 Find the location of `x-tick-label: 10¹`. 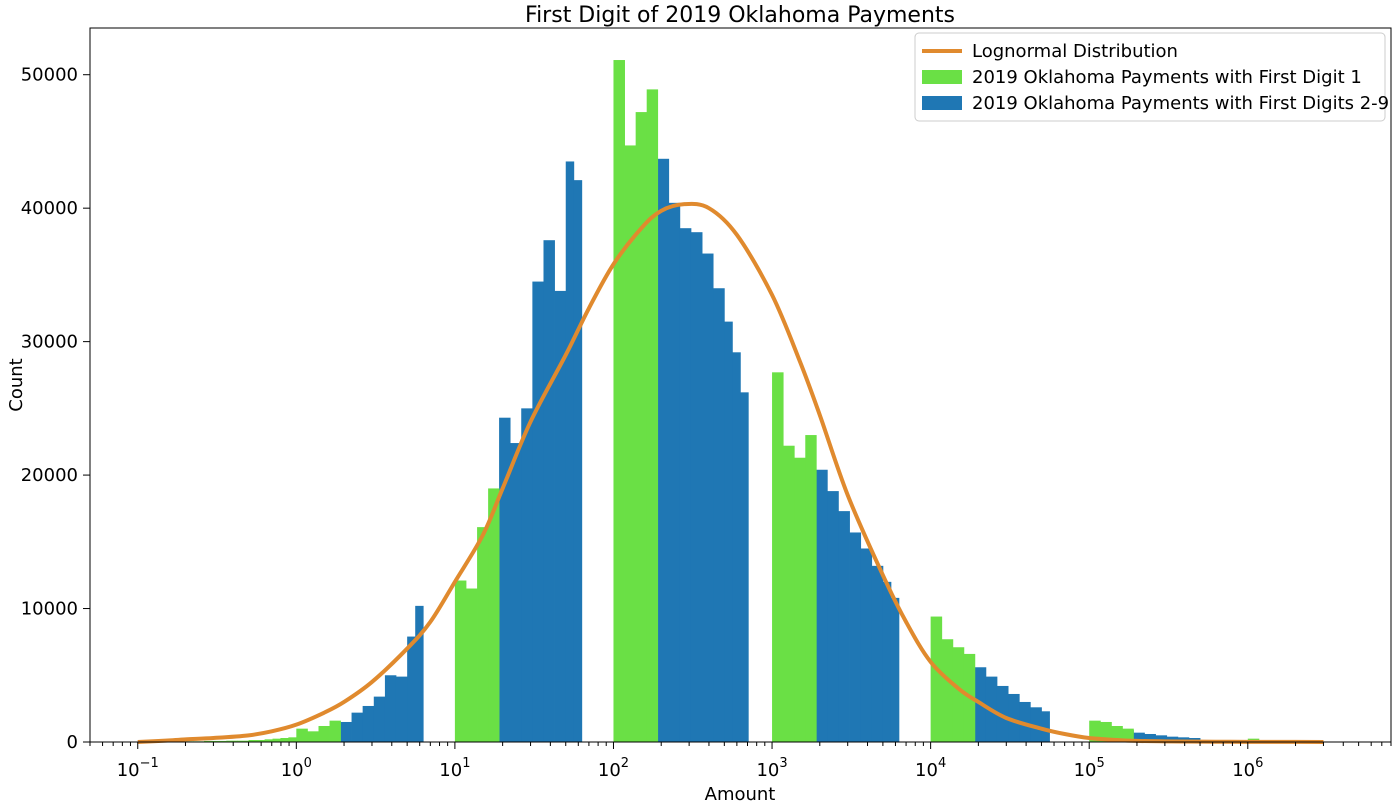

x-tick-label: 10¹ is located at coordinates (454, 768).